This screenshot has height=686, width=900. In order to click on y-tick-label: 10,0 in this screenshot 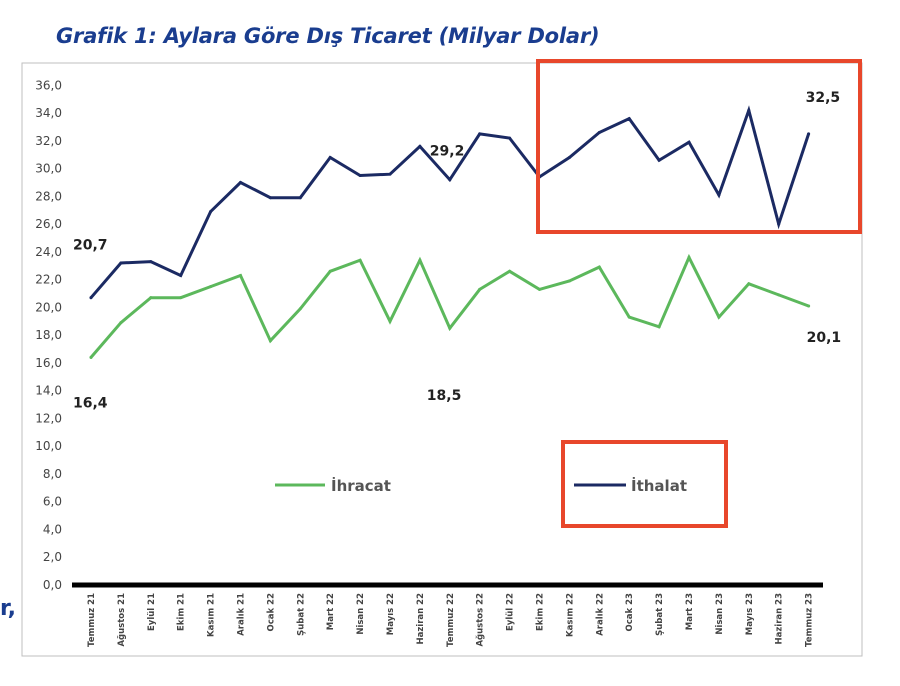, I will do `click(48, 446)`.